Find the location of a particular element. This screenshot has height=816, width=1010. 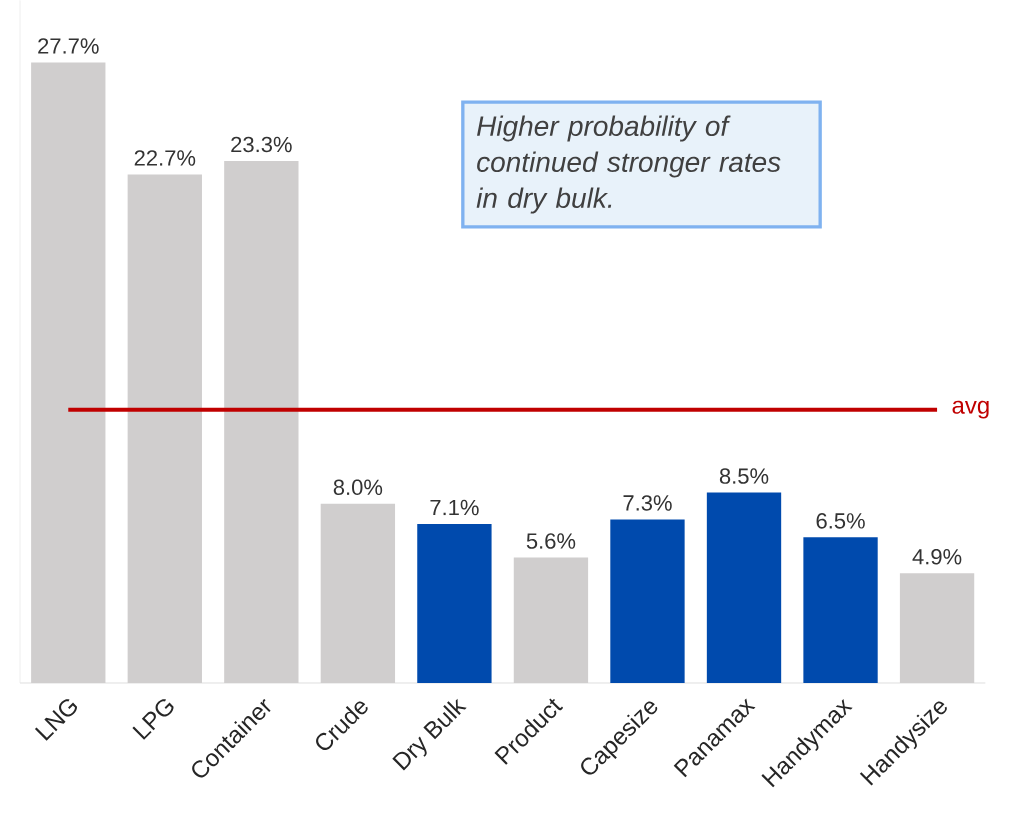

data-label: 7.1% is located at coordinates (454, 507).